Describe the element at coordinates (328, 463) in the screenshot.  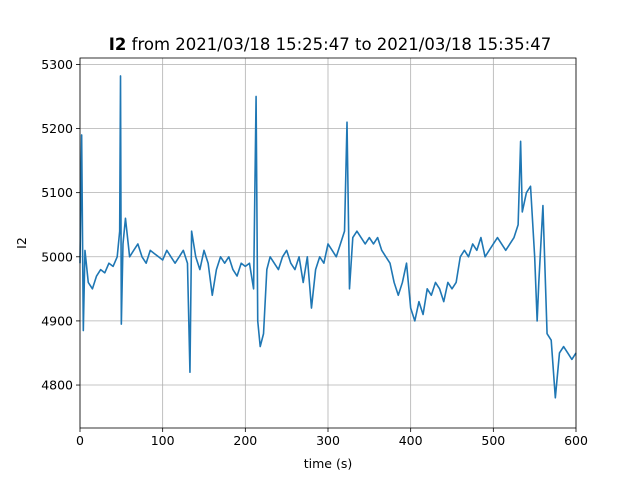
I see `x-axis-label: time (s)` at that location.